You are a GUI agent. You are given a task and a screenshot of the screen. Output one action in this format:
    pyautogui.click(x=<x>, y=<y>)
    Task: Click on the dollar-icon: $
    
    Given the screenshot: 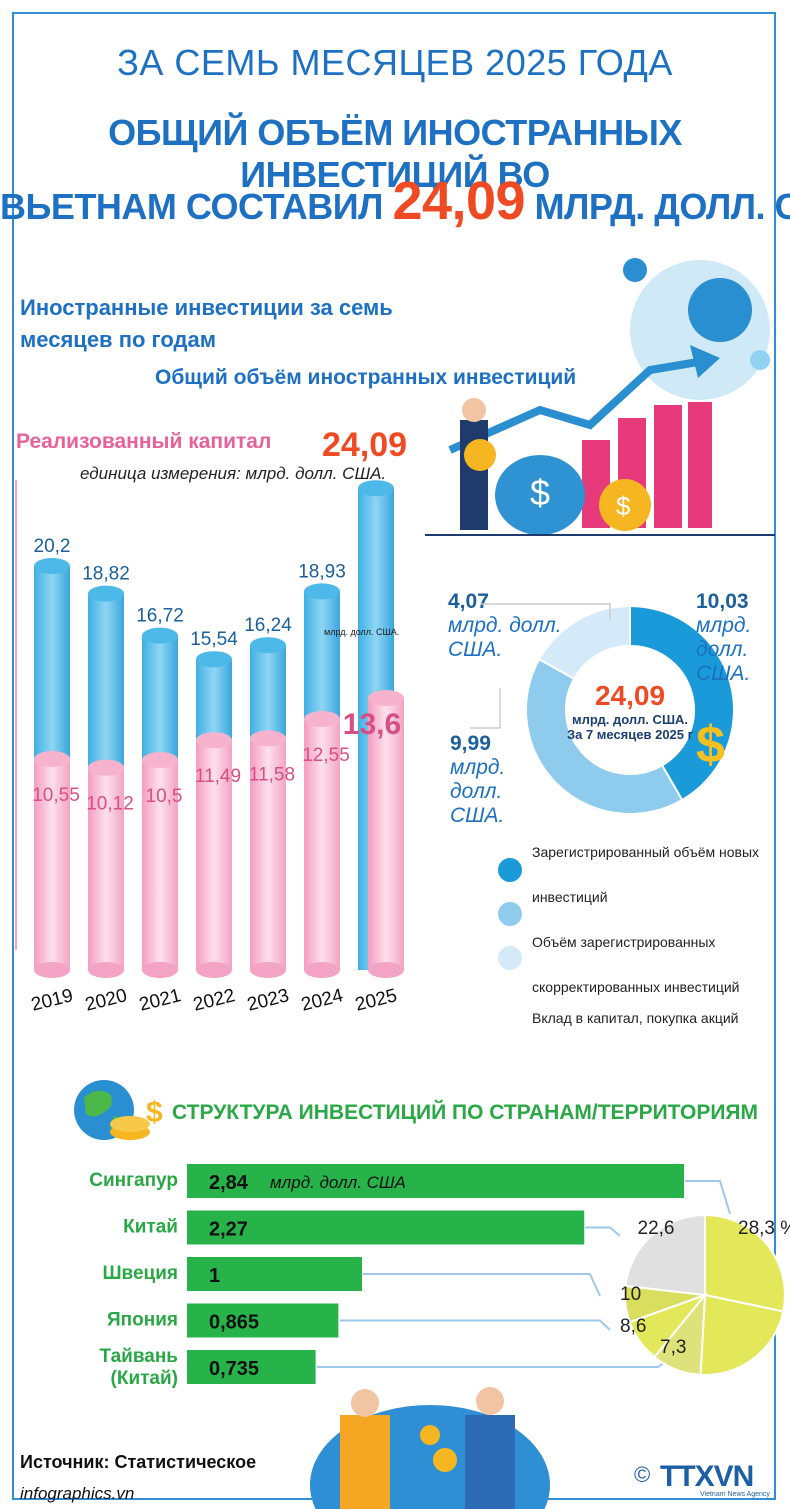 What is the action you would take?
    pyautogui.click(x=710, y=745)
    